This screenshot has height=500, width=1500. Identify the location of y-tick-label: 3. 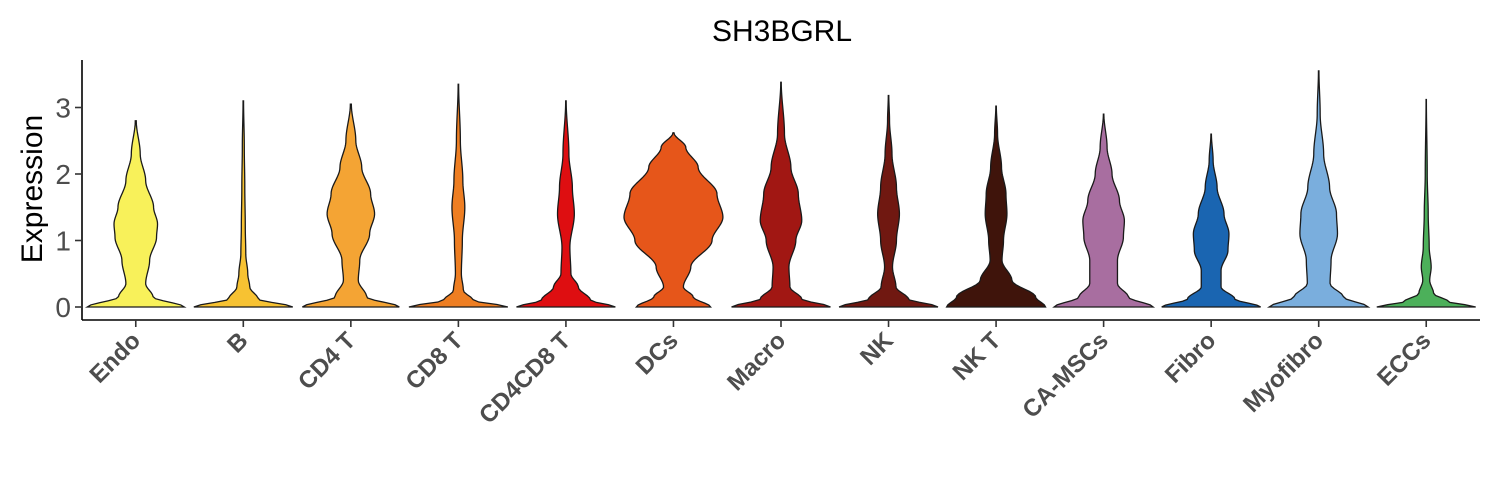
(63, 108).